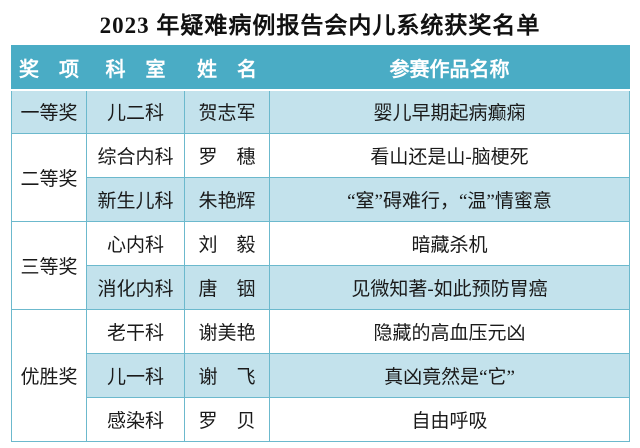  I want to click on table-row: 感染科 罗 贝 自由呼吸, so click(321, 419).